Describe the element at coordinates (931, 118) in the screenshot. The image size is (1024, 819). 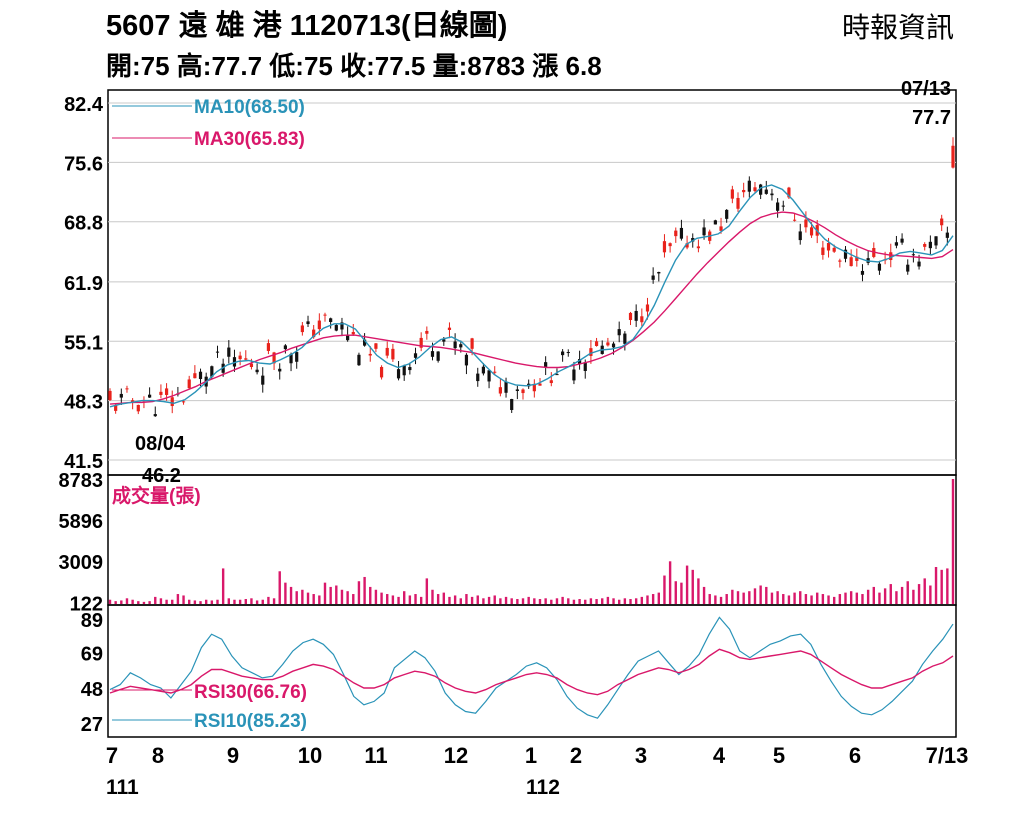
I see `annotation-high-value: 77.7` at that location.